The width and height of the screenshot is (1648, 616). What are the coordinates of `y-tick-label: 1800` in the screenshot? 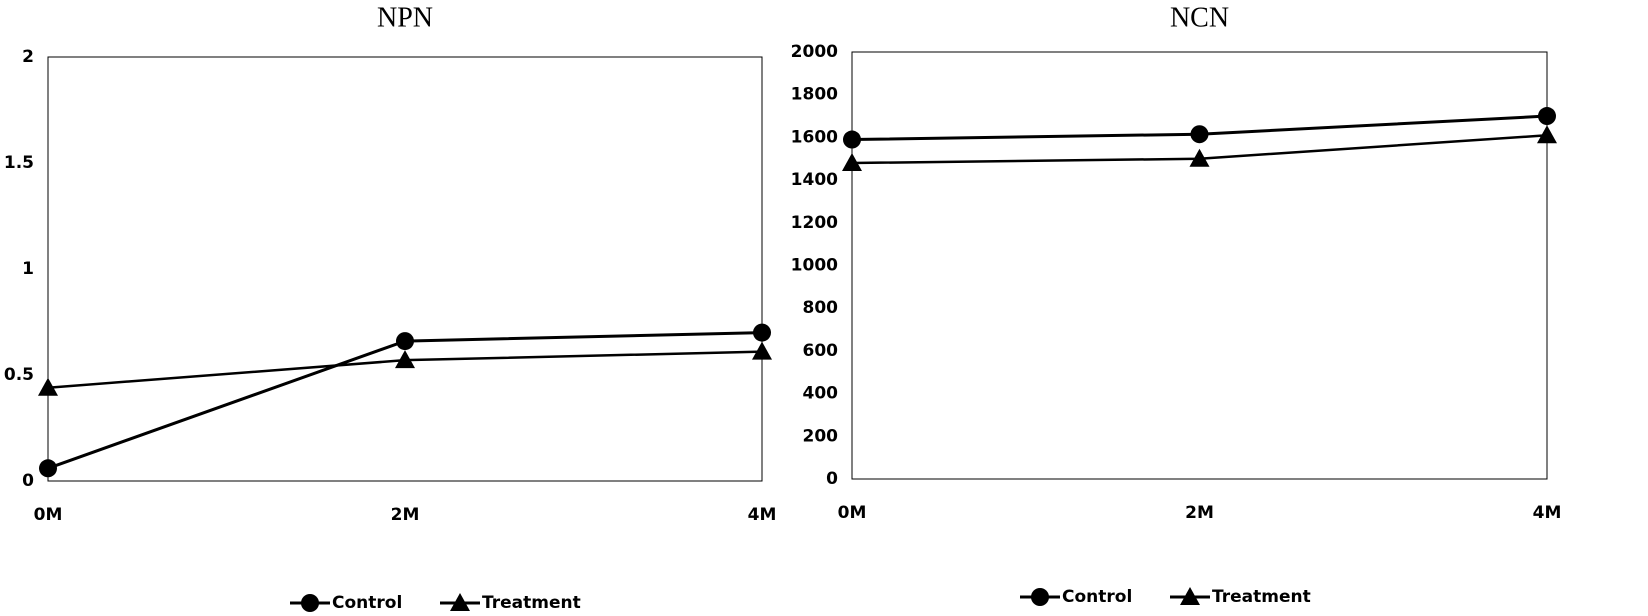 It's located at (814, 95).